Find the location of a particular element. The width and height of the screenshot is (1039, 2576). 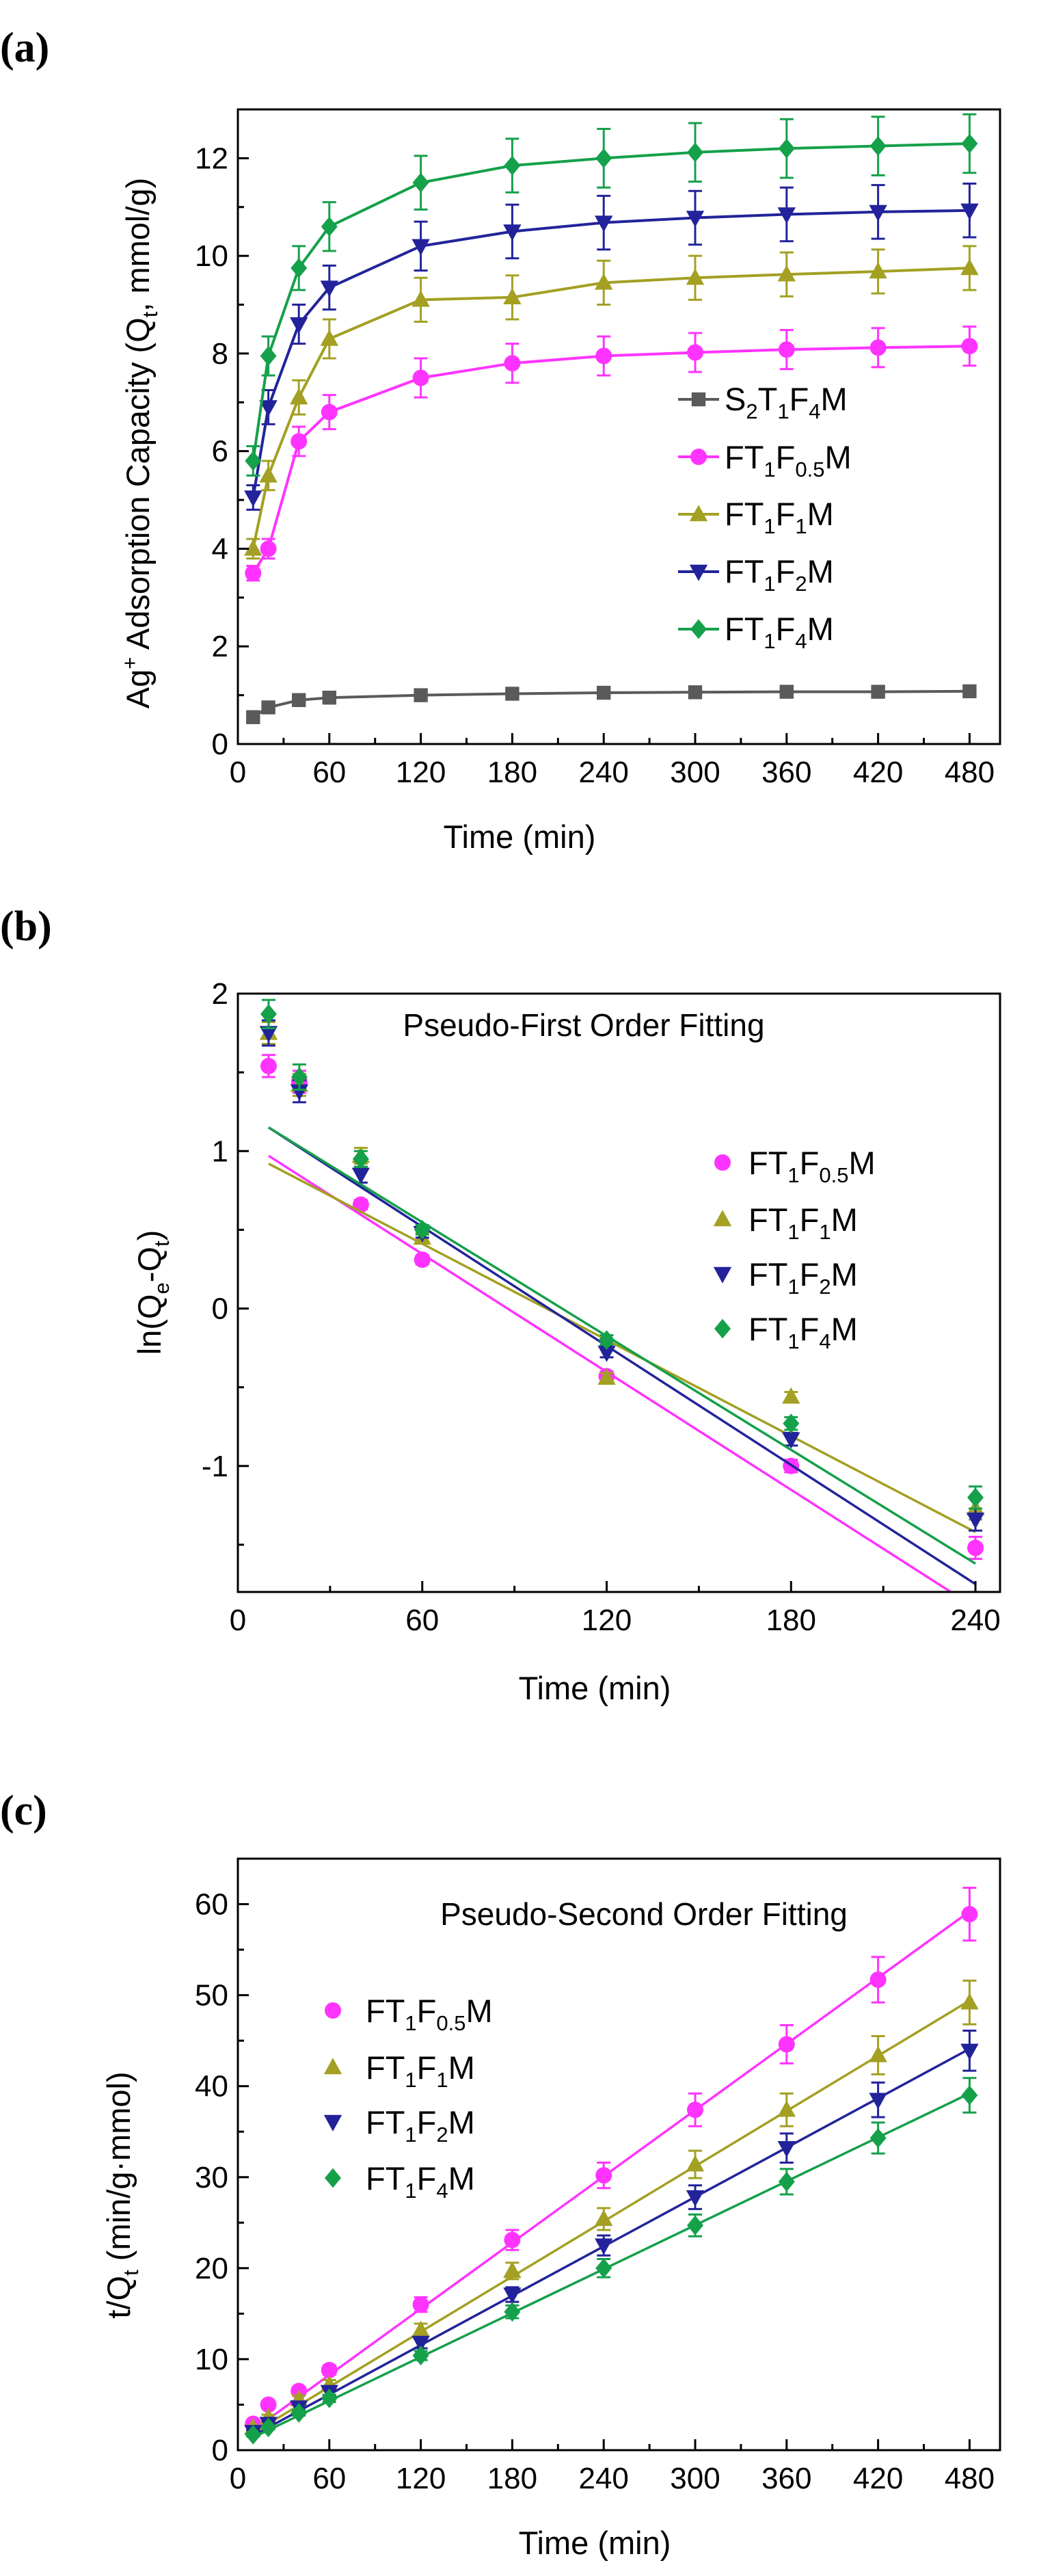

x-tick-label: 0 is located at coordinates (238, 2478).